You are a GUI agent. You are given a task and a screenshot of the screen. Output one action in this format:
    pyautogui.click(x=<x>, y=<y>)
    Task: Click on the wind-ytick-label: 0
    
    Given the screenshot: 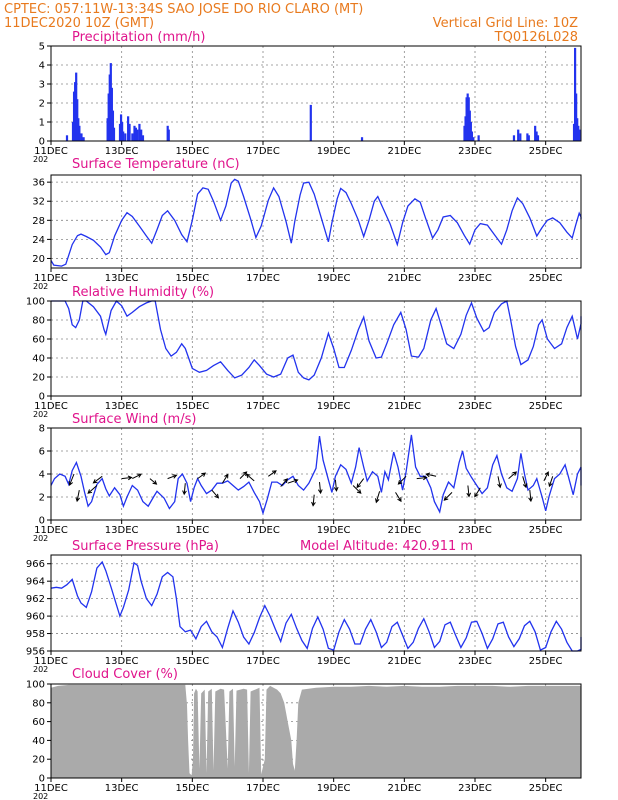 What is the action you would take?
    pyautogui.click(x=42, y=521)
    